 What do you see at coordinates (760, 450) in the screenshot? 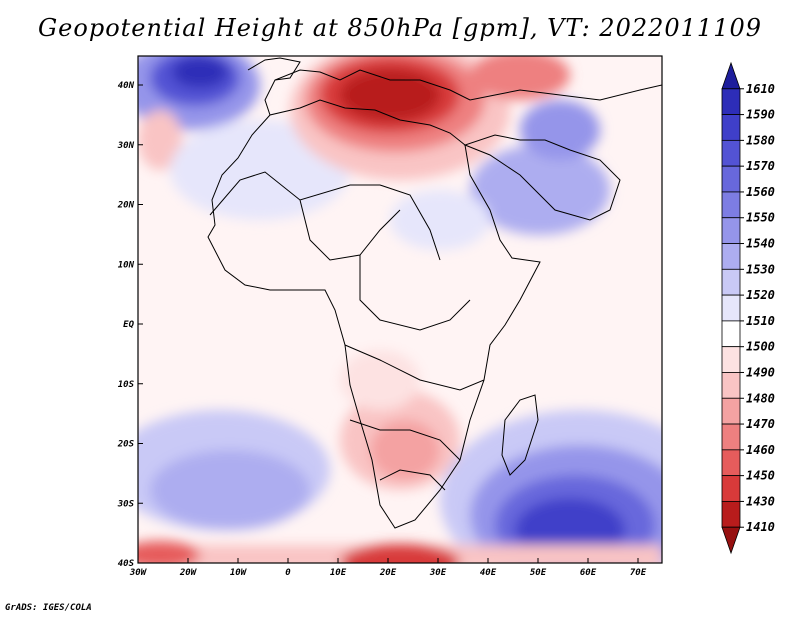
I see `colorbar-label: 1460` at bounding box center [760, 450].